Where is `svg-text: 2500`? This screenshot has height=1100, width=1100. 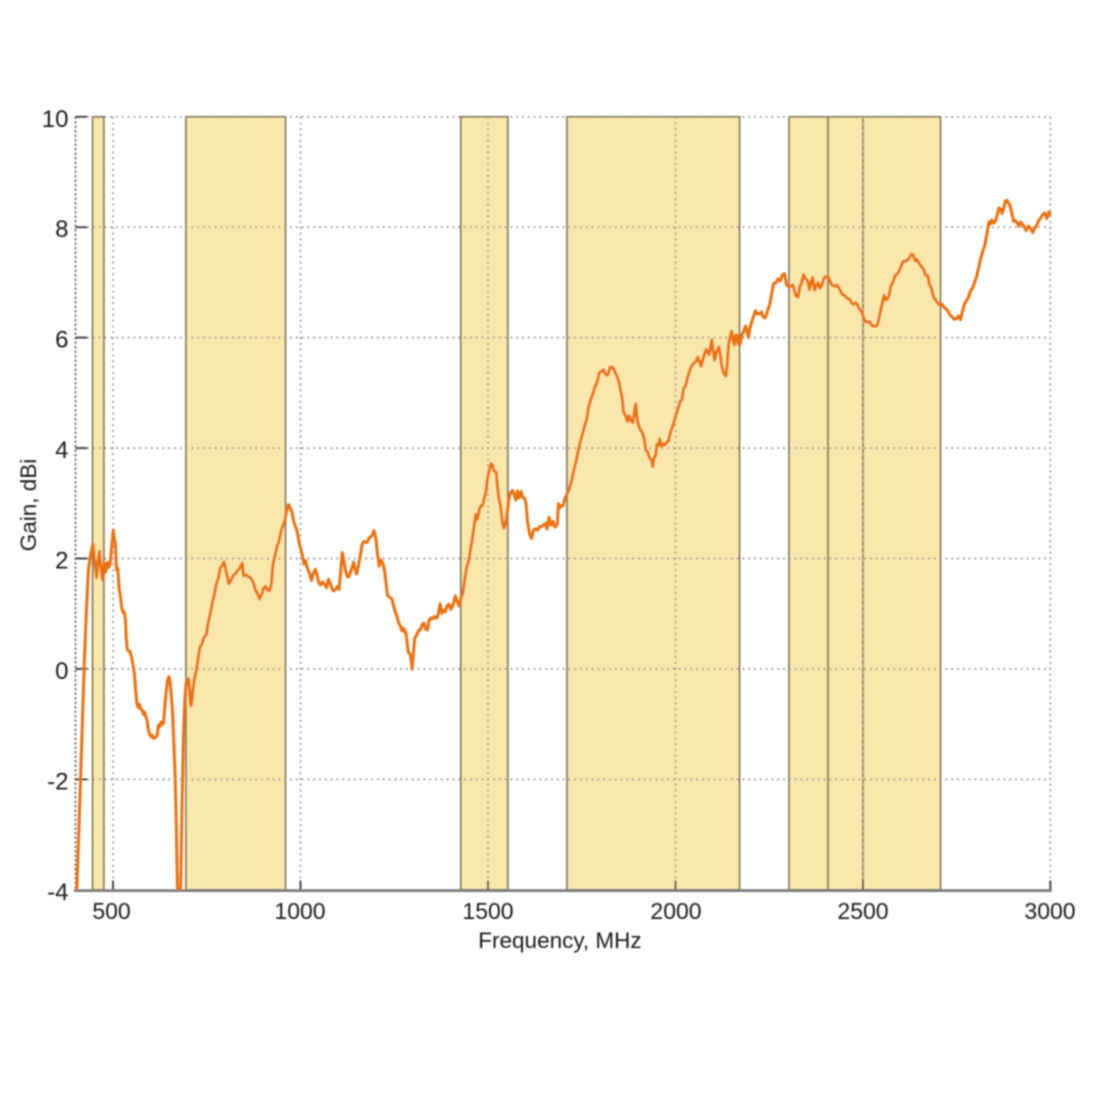
svg-text: 2500 is located at coordinates (862, 911).